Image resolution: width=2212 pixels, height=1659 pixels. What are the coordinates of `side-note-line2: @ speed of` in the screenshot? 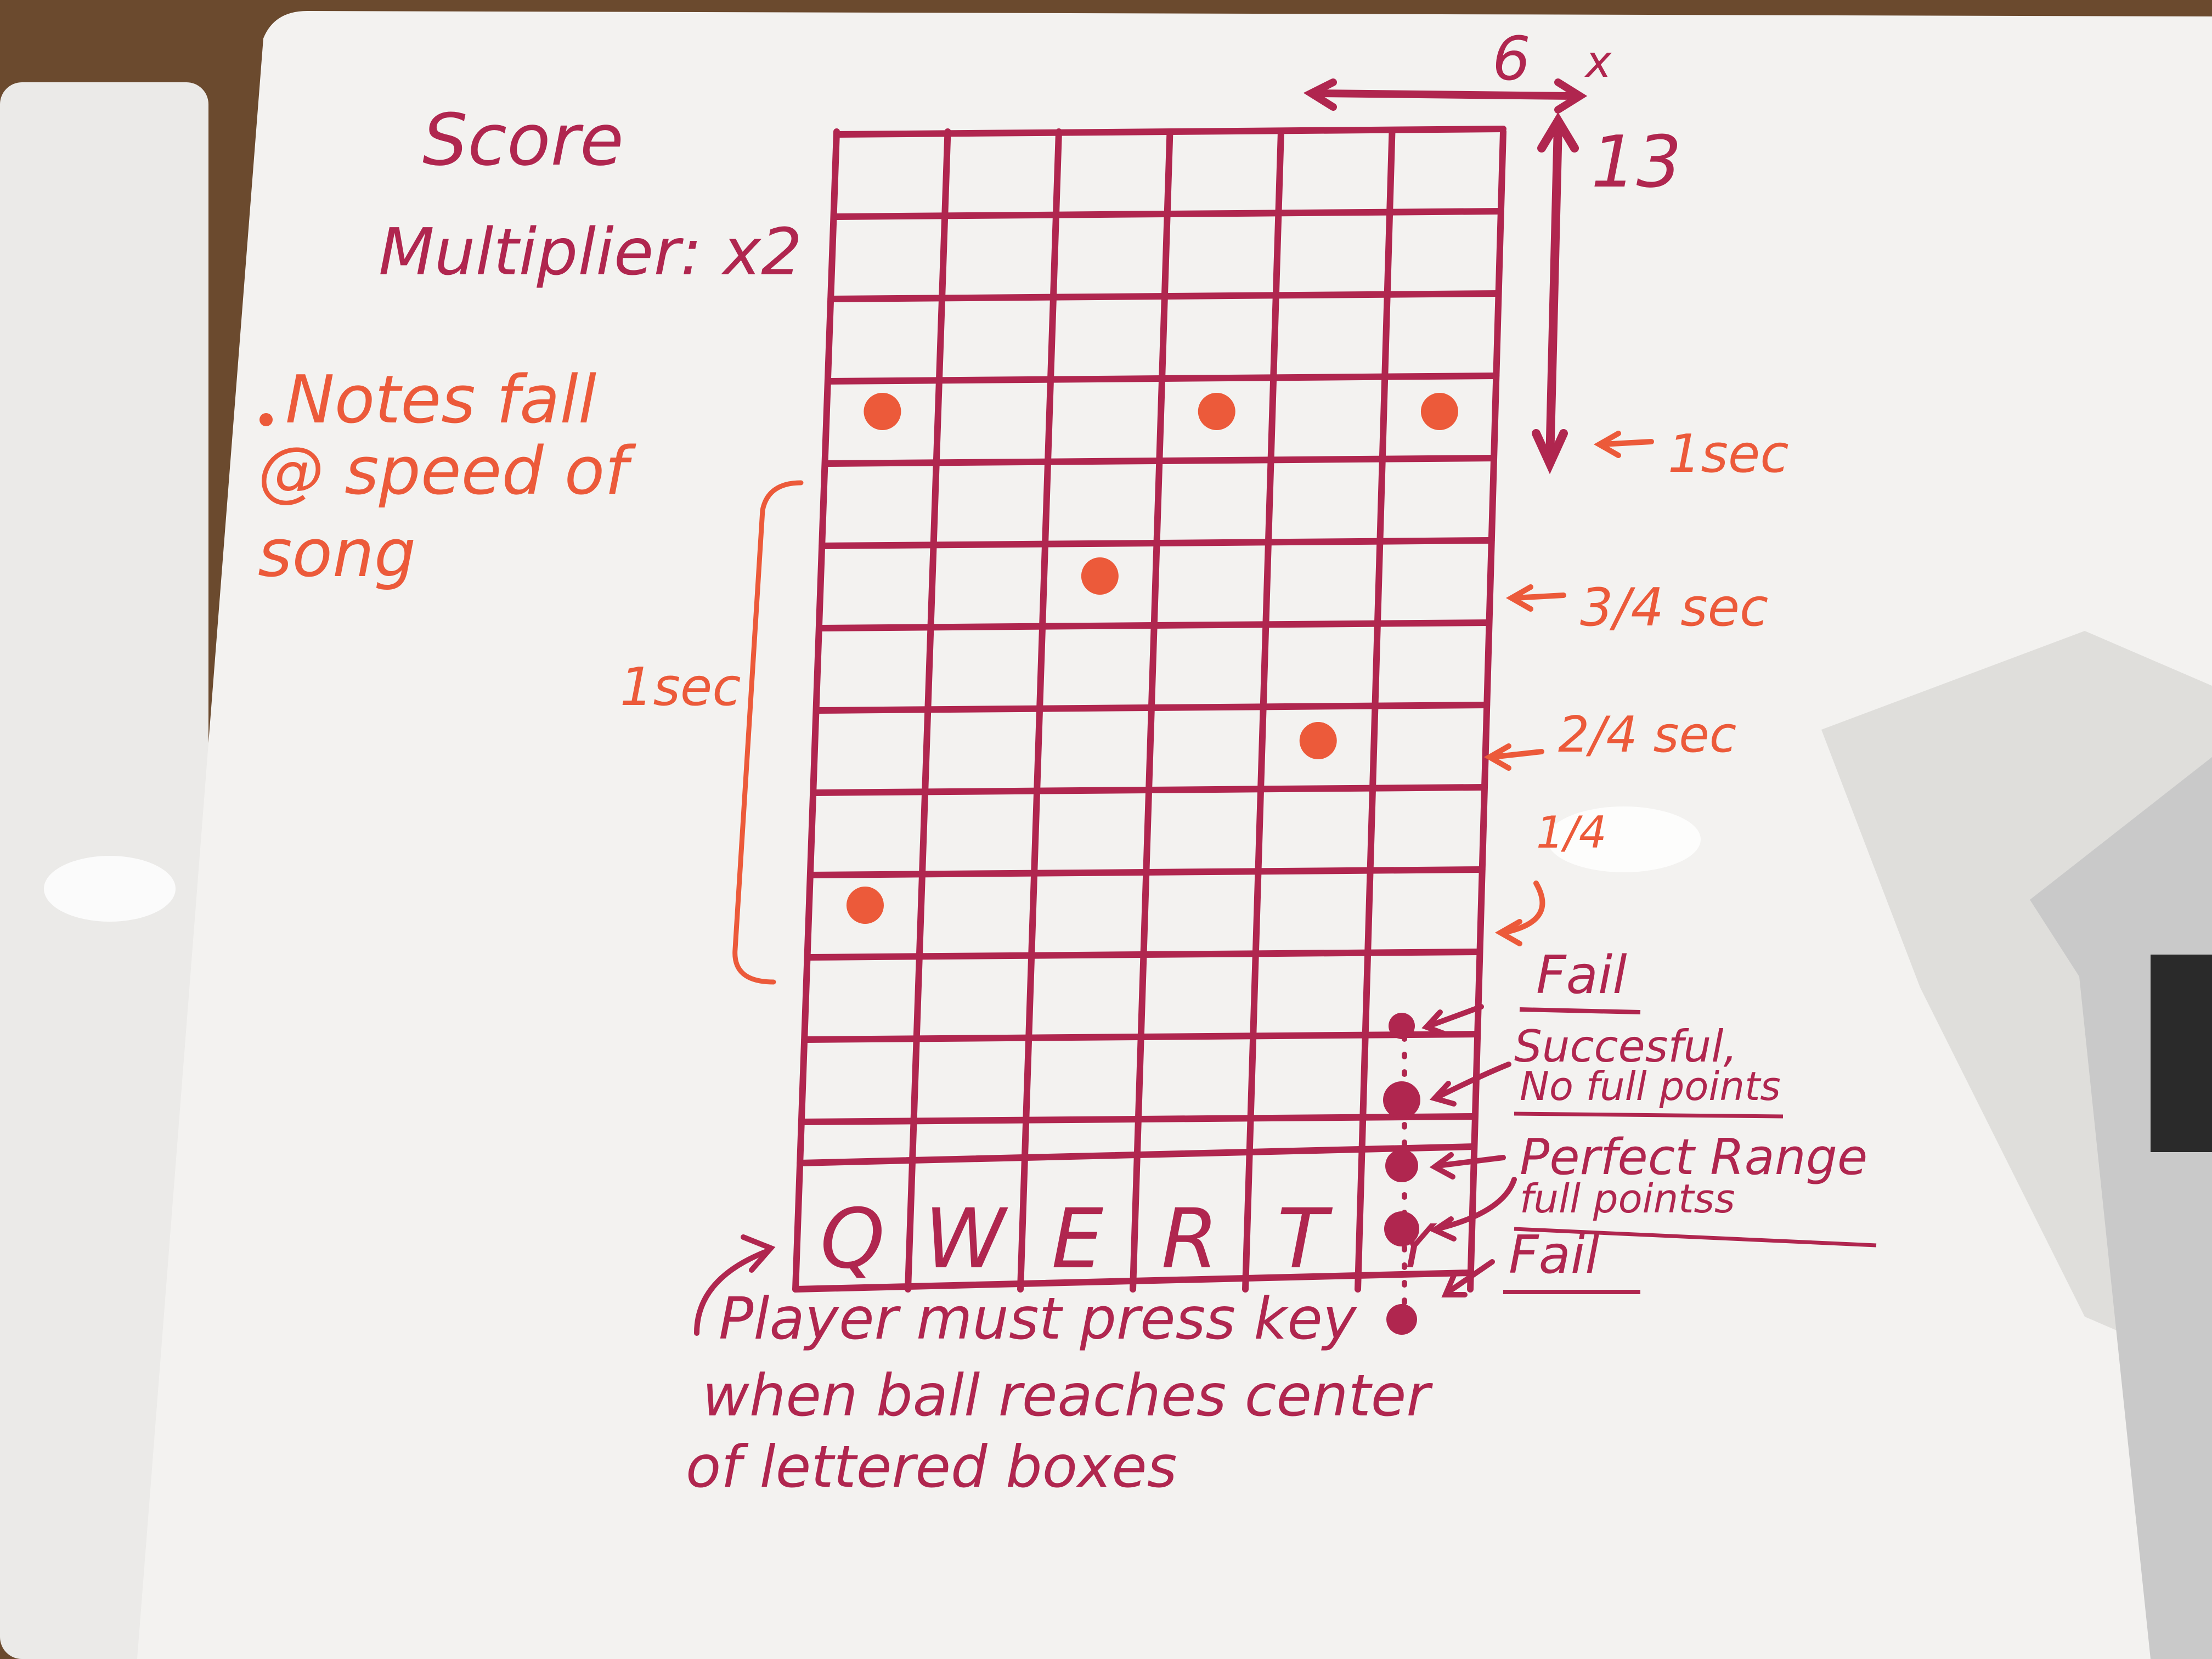 It's located at (447, 472).